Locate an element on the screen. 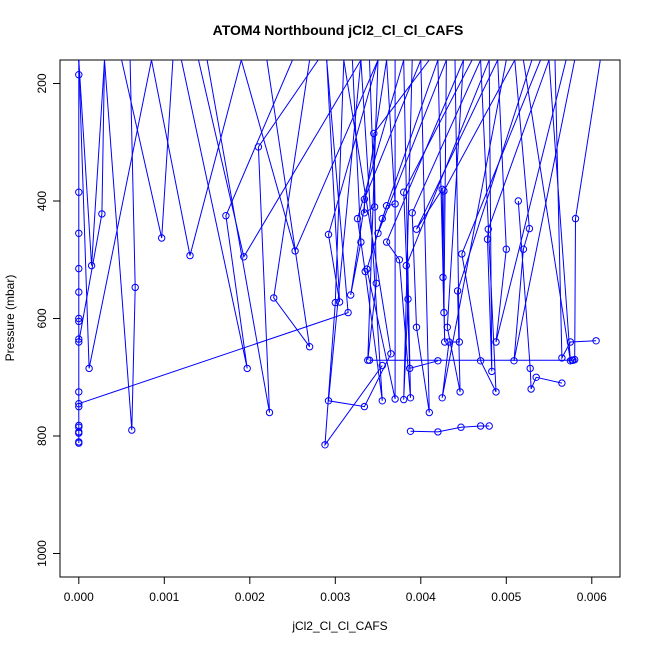  x-axis: 0.000 0.001 0.002 0.003 0.004 0.005 0.006 is located at coordinates (335, 590).